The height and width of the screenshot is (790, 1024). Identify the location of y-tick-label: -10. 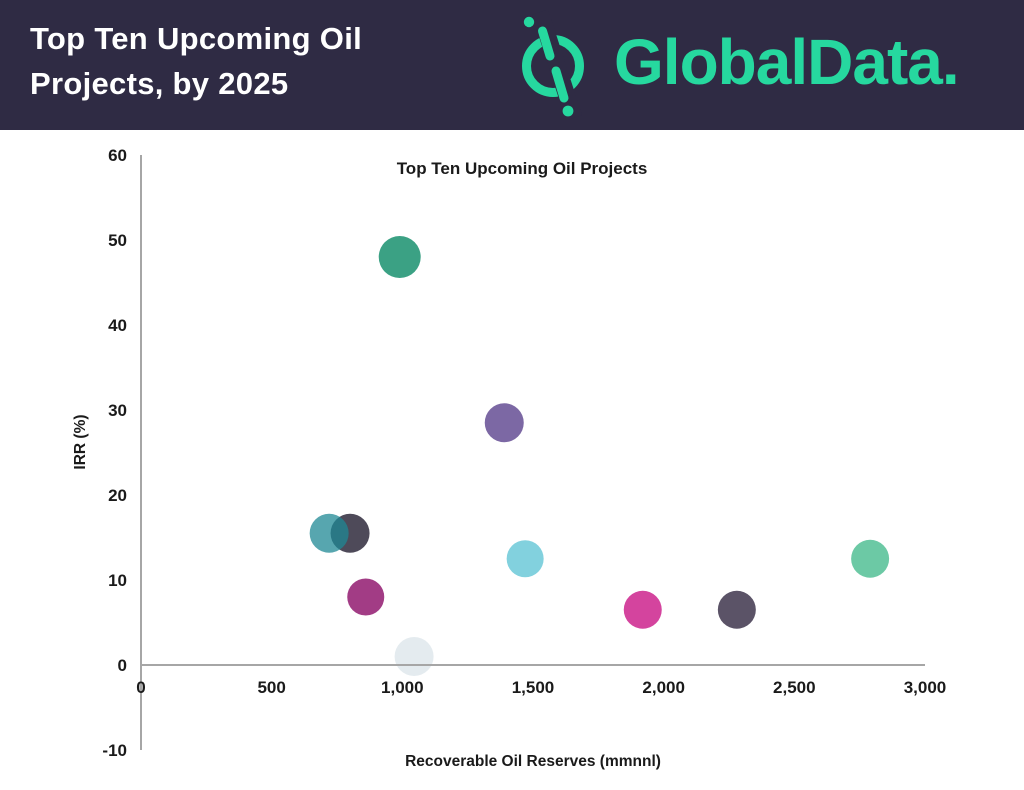
(114, 750).